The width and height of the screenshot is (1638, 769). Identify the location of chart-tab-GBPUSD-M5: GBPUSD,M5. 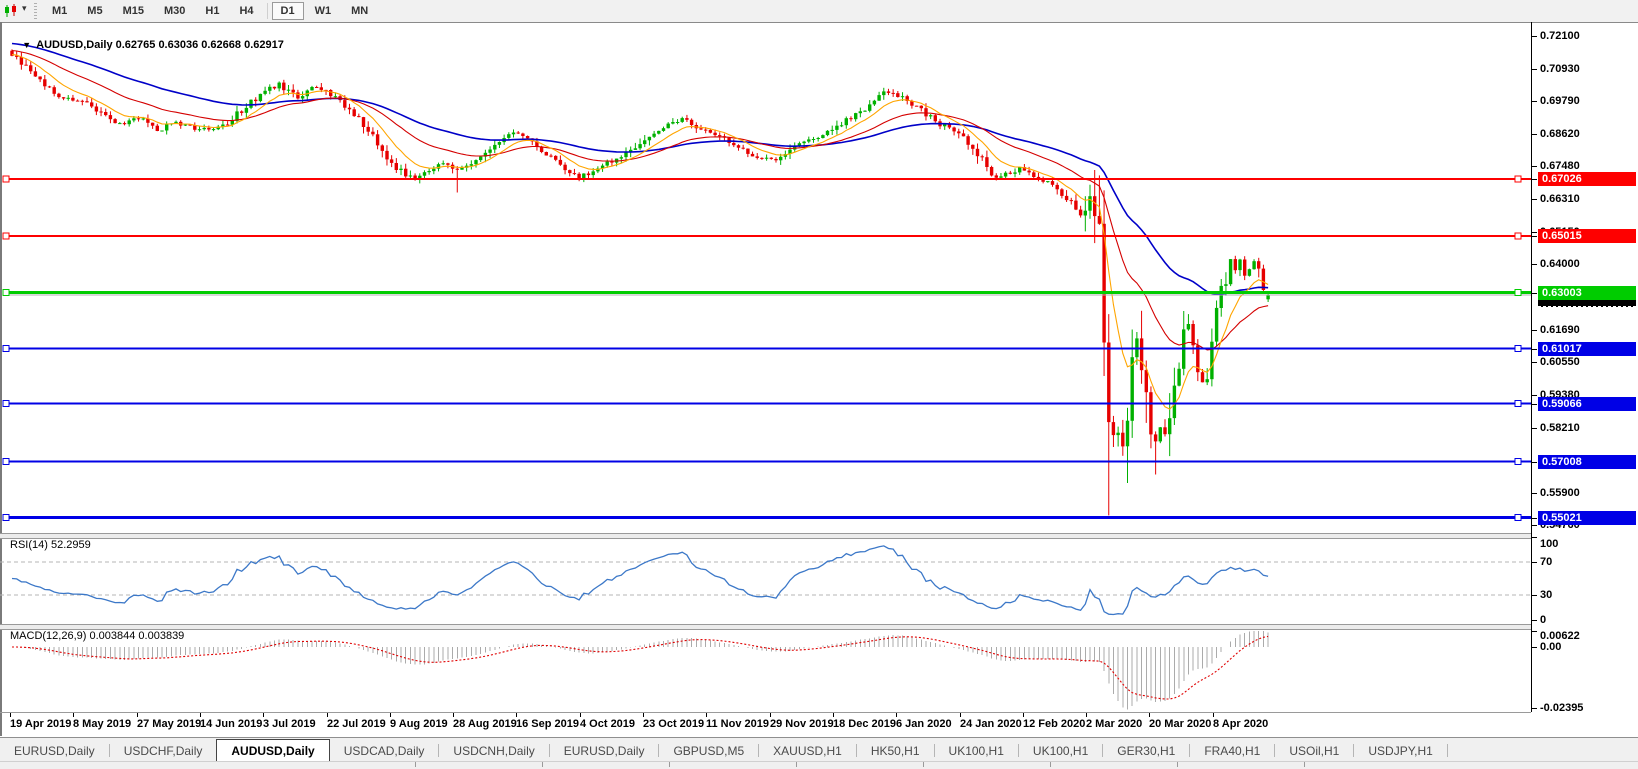
(709, 751).